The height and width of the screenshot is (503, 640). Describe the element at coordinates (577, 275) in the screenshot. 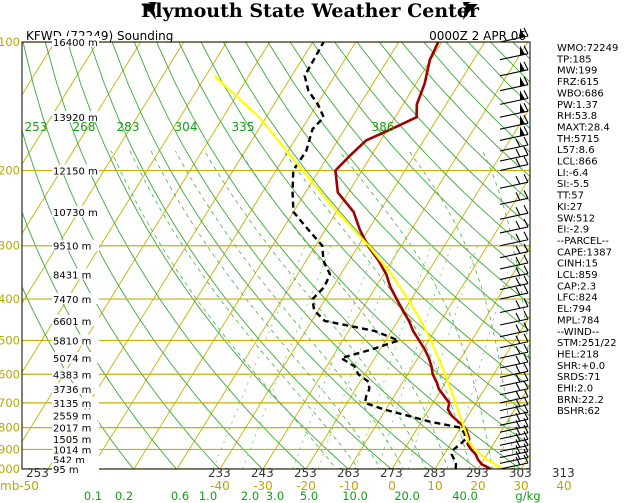

I see `index-item: LCL:859` at that location.